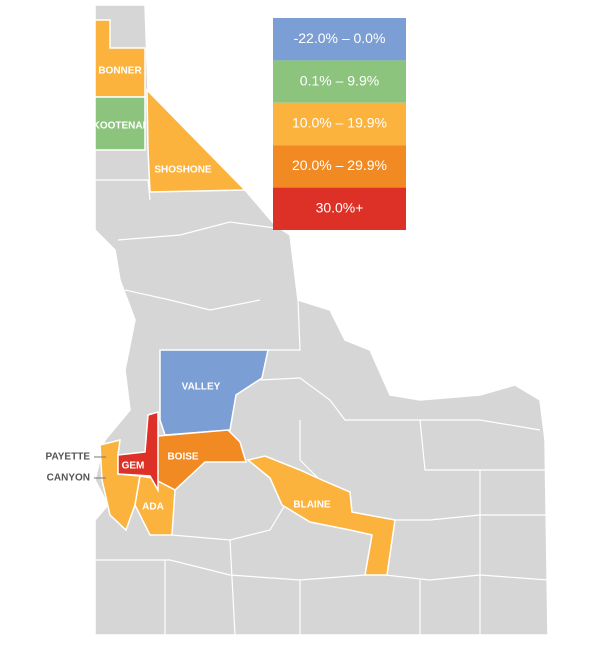 The width and height of the screenshot is (600, 645). I want to click on legend-label: 20.0% – 29.9%, so click(339, 165).